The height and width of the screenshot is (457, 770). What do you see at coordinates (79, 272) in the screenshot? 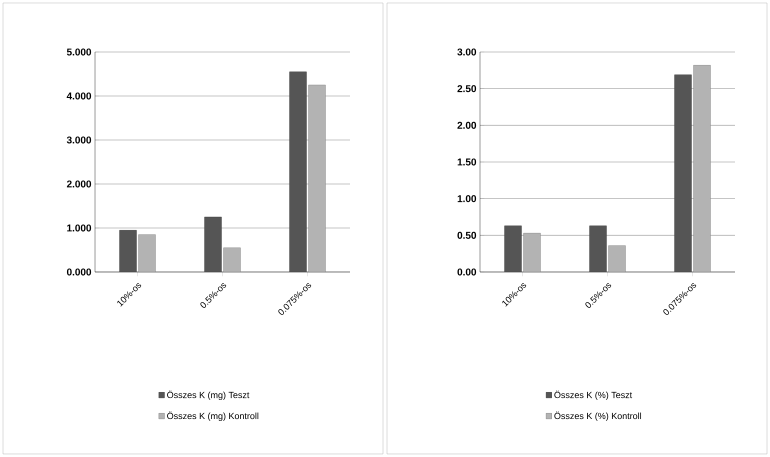
I see `y-tick-label: 0.000` at bounding box center [79, 272].